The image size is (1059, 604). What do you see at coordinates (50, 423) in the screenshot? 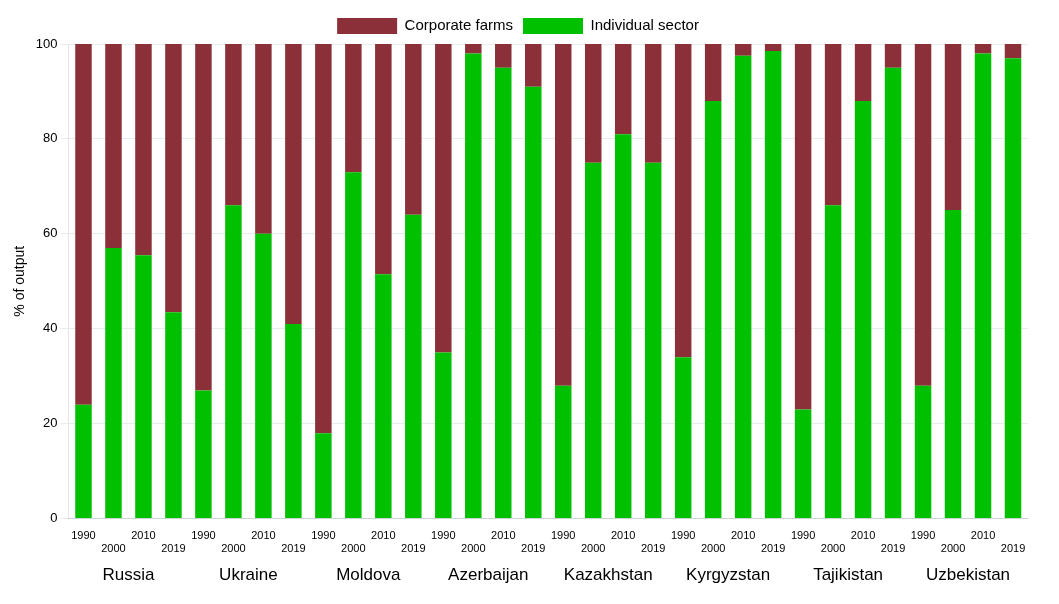
I see `y-tick-label: 20` at bounding box center [50, 423].